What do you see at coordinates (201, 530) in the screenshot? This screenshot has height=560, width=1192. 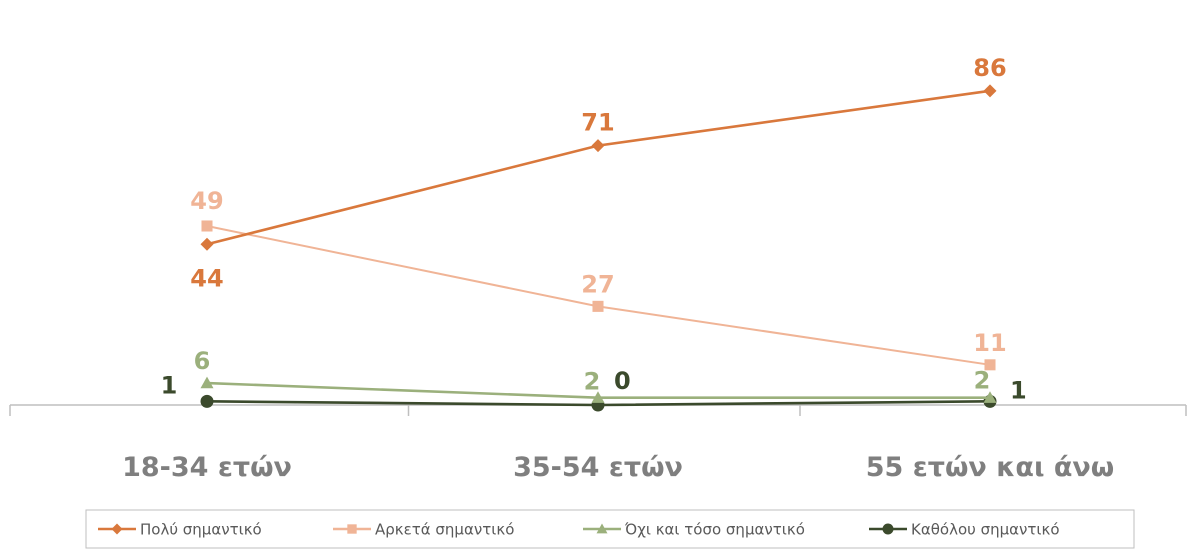 I see `legend-label: Πολύ σημαντικό` at bounding box center [201, 530].